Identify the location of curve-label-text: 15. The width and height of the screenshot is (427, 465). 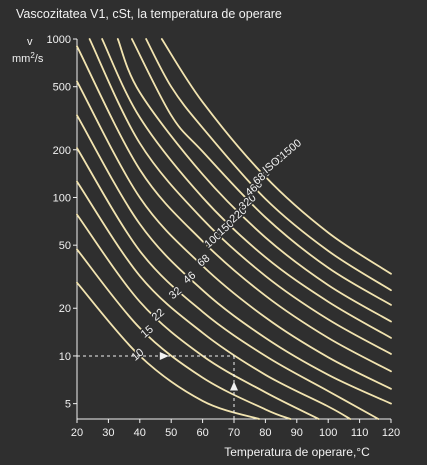
(147, 331).